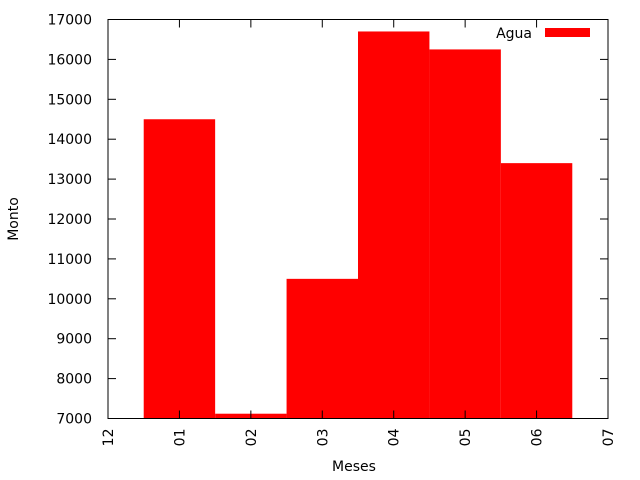 The height and width of the screenshot is (480, 640). I want to click on y-tick-label: 10000, so click(69, 300).